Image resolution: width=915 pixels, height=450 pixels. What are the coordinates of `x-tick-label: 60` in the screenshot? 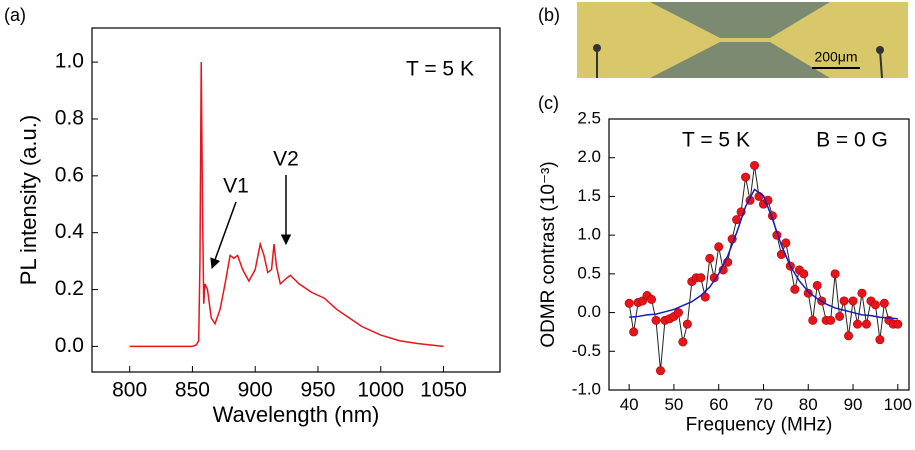 It's located at (718, 404).